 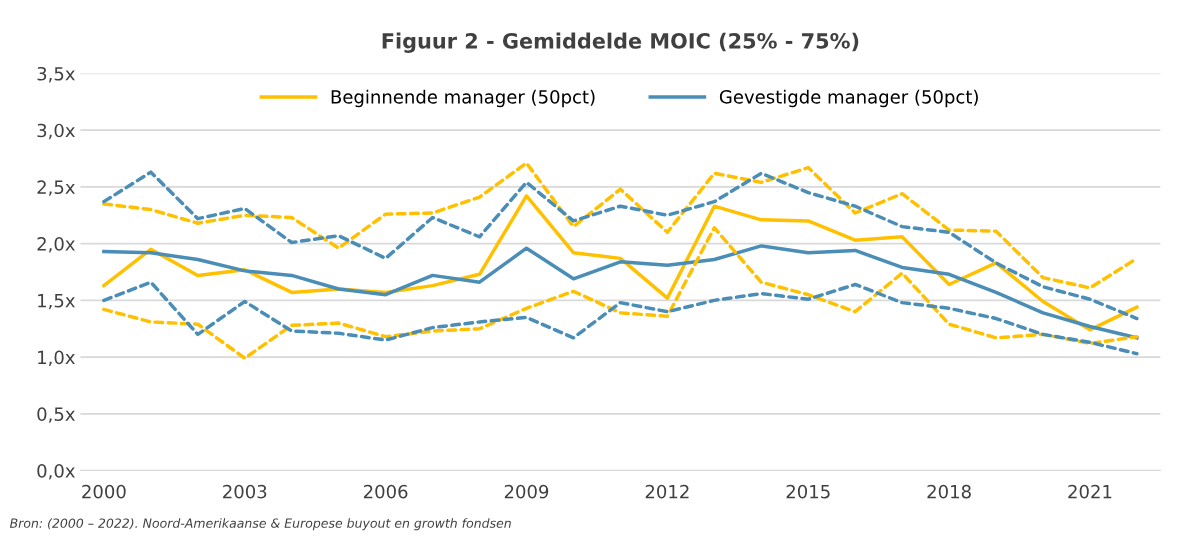 I want to click on x-tick-label: 2003, so click(x=245, y=491).